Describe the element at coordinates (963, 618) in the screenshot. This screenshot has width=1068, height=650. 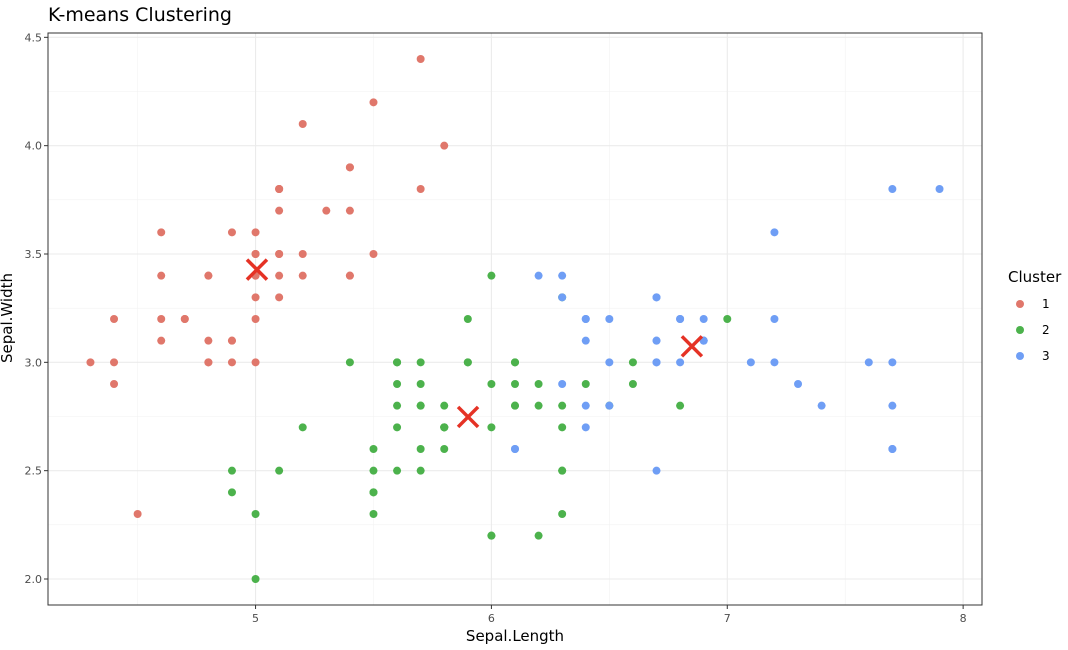
I see `x-tick-label: 8` at that location.